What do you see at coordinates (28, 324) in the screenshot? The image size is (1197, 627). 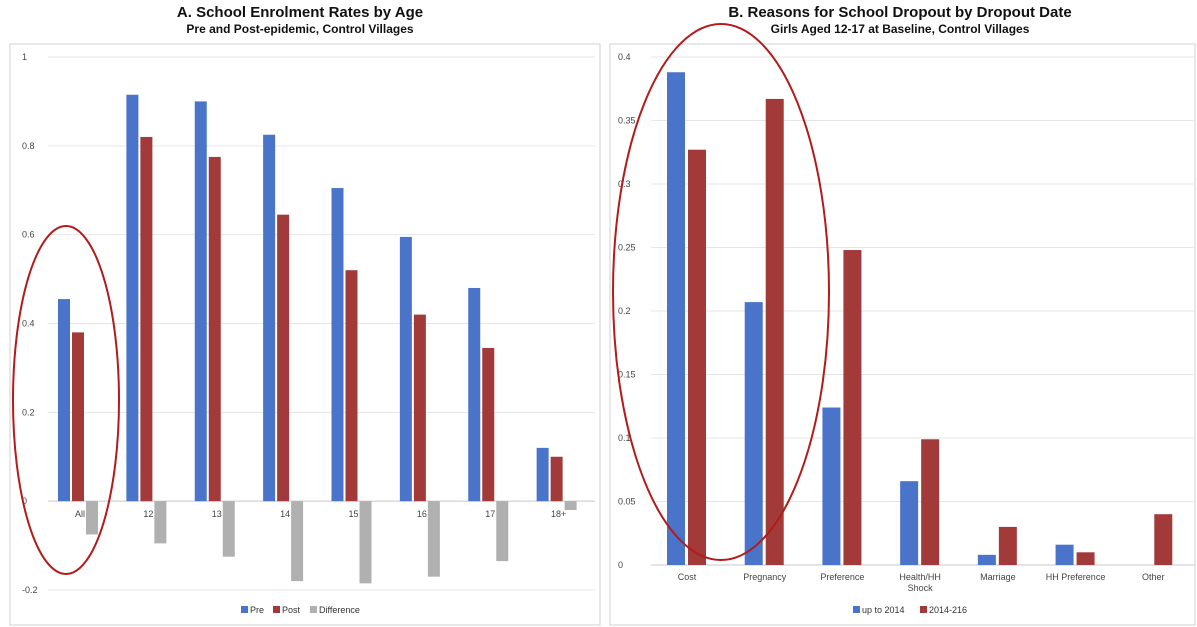 I see `chart-a-ytick-label: 0.4` at bounding box center [28, 324].